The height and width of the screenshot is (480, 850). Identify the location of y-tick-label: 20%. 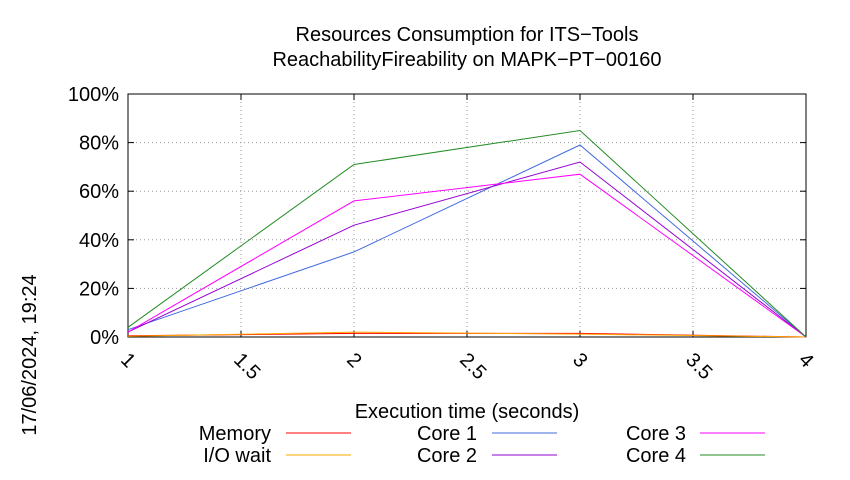
(99, 289).